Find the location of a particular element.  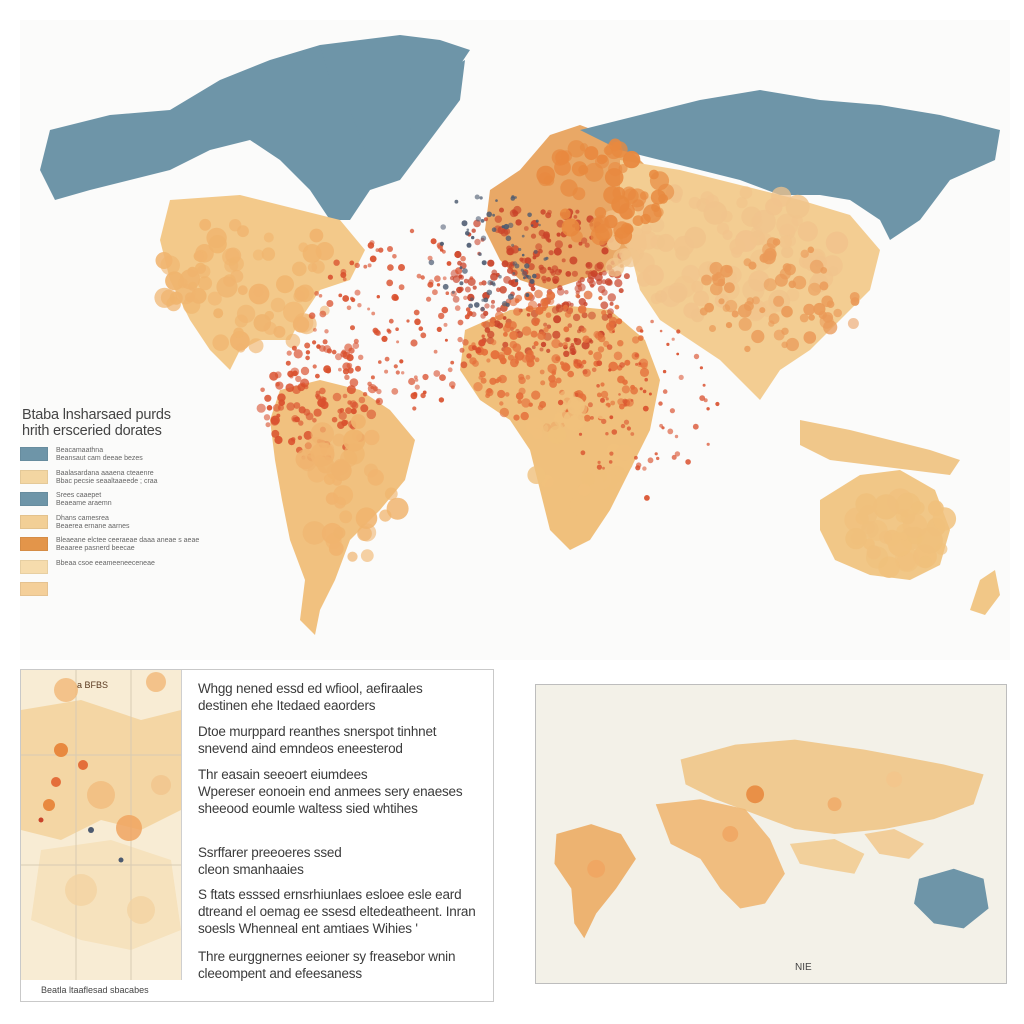

small-map-bubble is located at coordinates (596, 868).